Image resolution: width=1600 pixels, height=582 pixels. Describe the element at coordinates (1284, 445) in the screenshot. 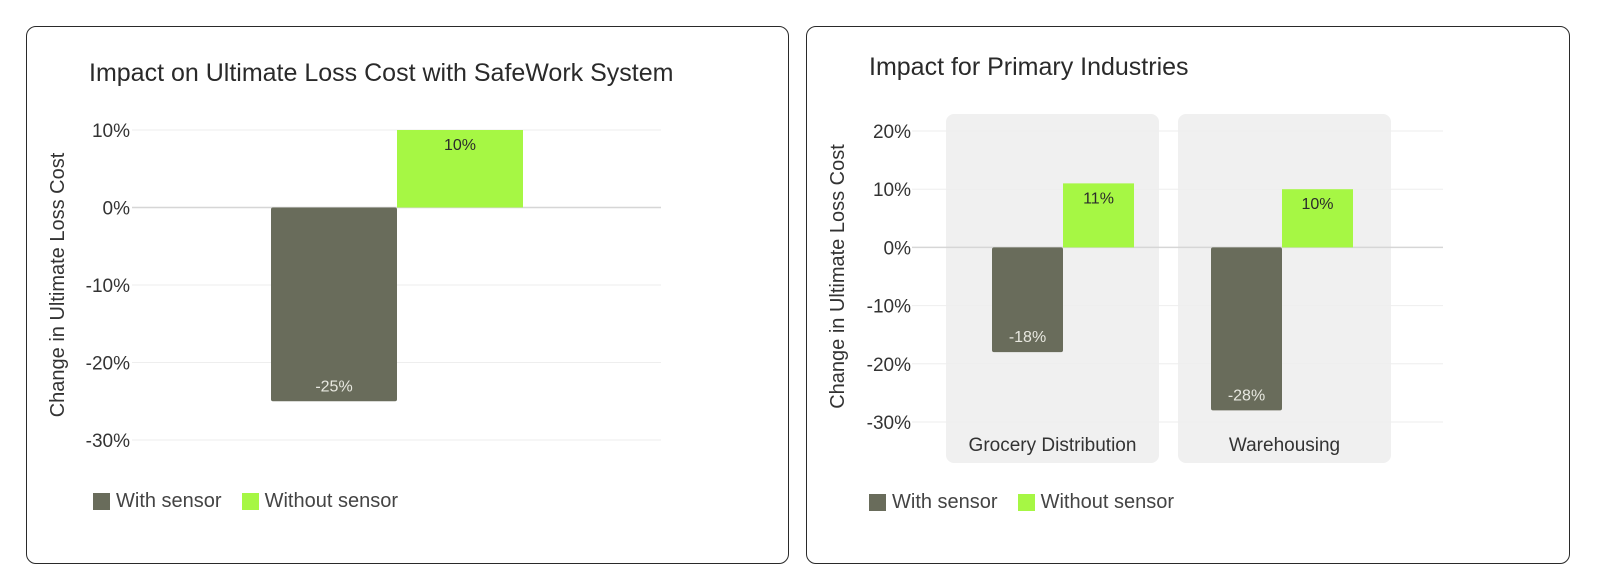

I see `x-category-label: Warehousing` at that location.